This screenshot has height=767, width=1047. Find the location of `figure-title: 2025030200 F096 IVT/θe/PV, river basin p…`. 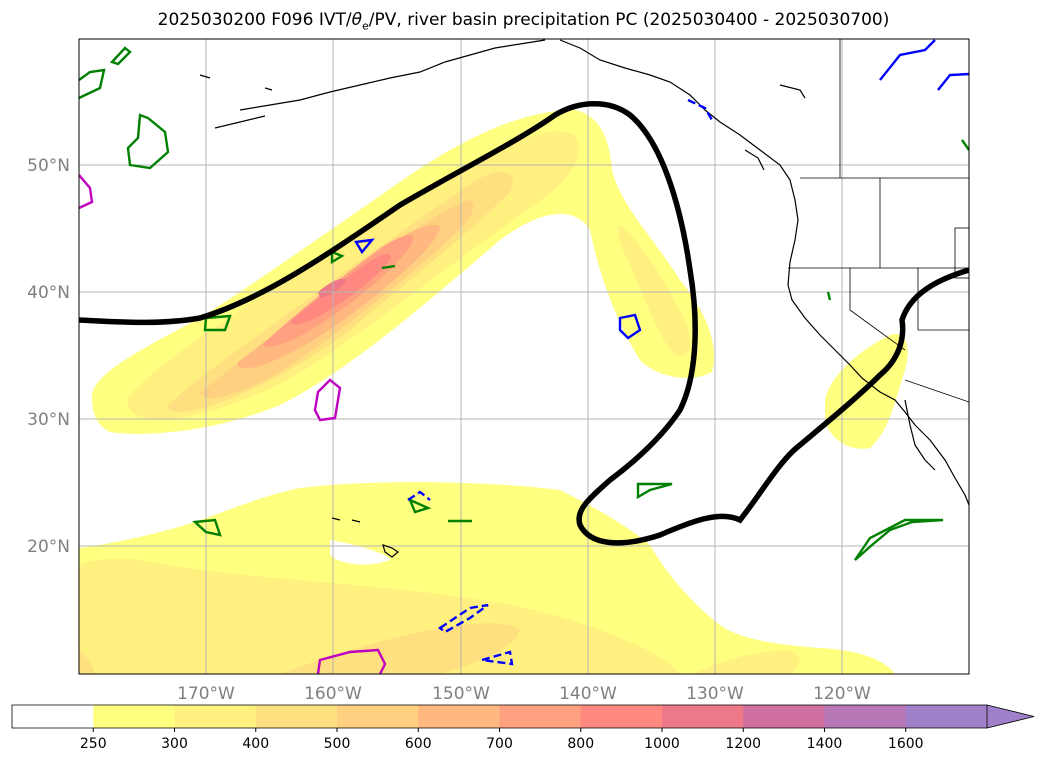

figure-title: 2025030200 F096 IVT/θe/PV, river basin p… is located at coordinates (523, 21).